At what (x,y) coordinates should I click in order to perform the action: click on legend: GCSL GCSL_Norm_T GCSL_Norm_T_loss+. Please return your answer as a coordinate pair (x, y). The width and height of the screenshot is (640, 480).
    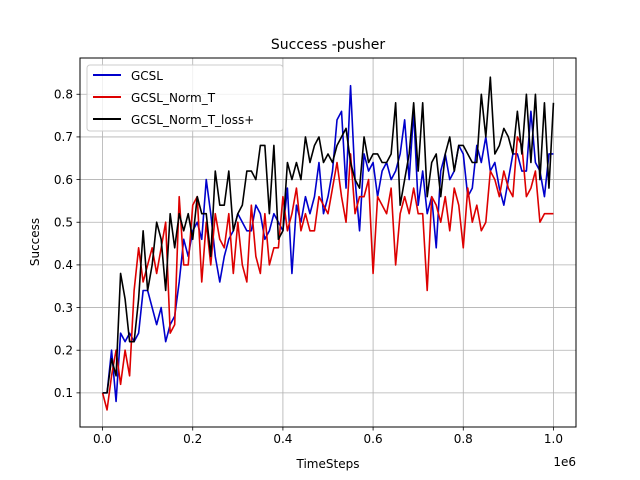
    Looking at the image, I should click on (185, 98).